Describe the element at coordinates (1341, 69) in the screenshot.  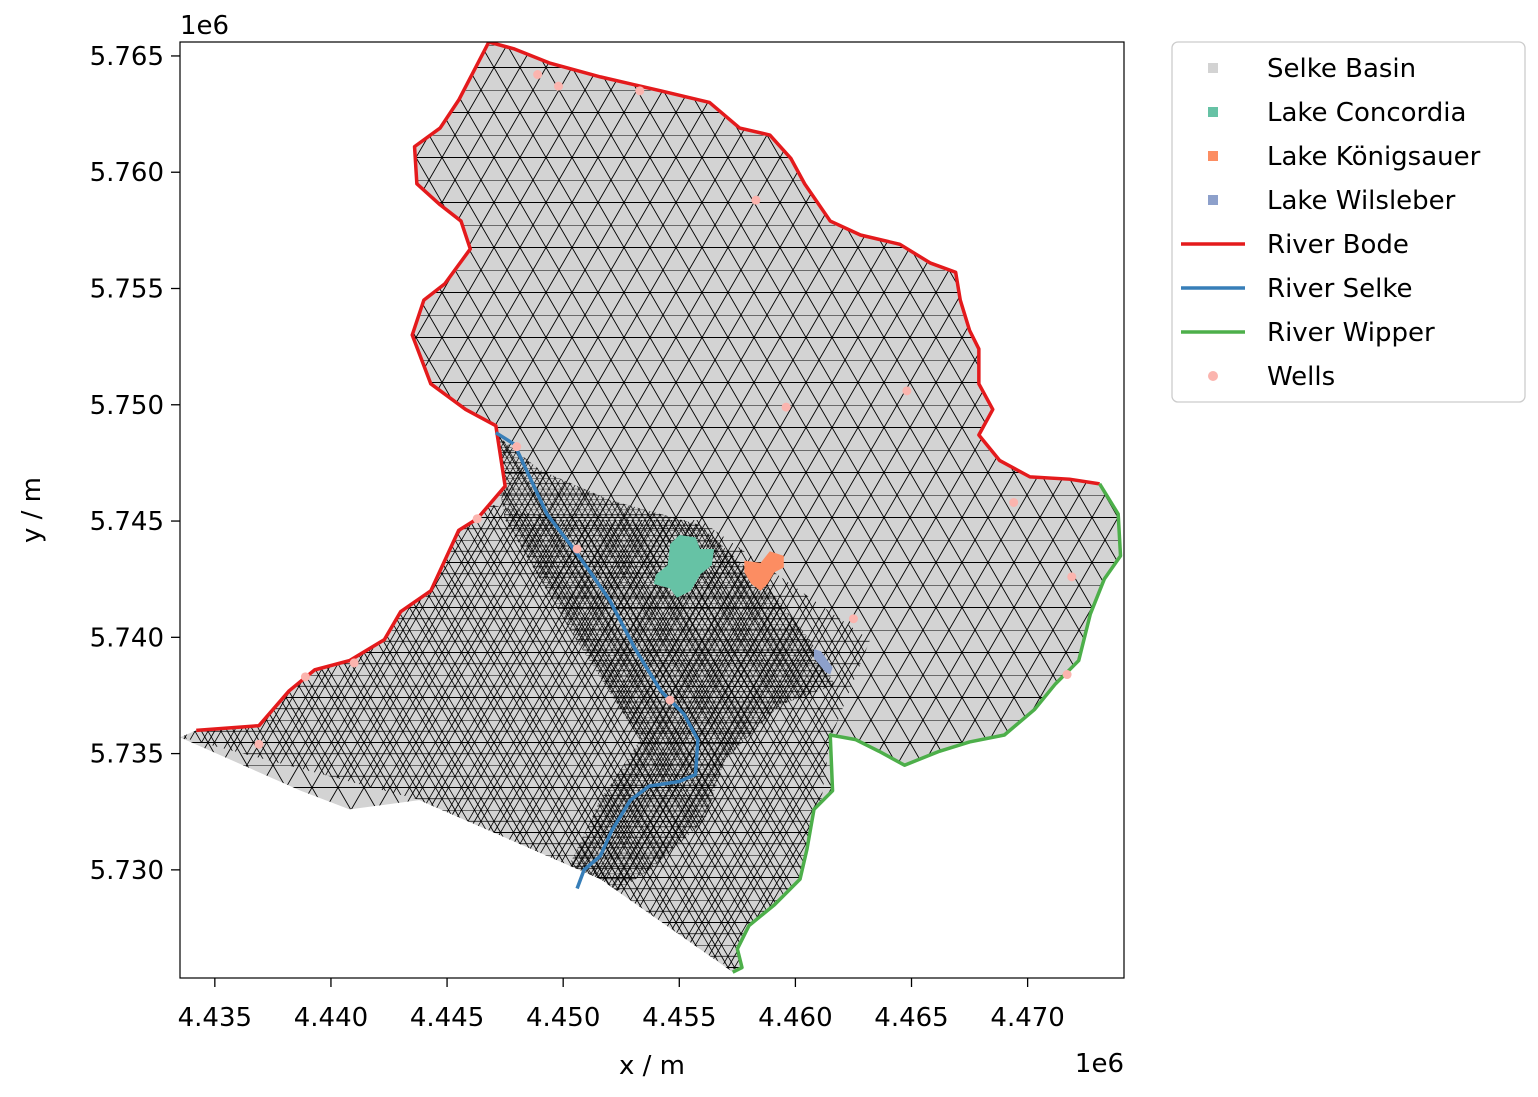
I see `legend-label: Selke Basin` at that location.